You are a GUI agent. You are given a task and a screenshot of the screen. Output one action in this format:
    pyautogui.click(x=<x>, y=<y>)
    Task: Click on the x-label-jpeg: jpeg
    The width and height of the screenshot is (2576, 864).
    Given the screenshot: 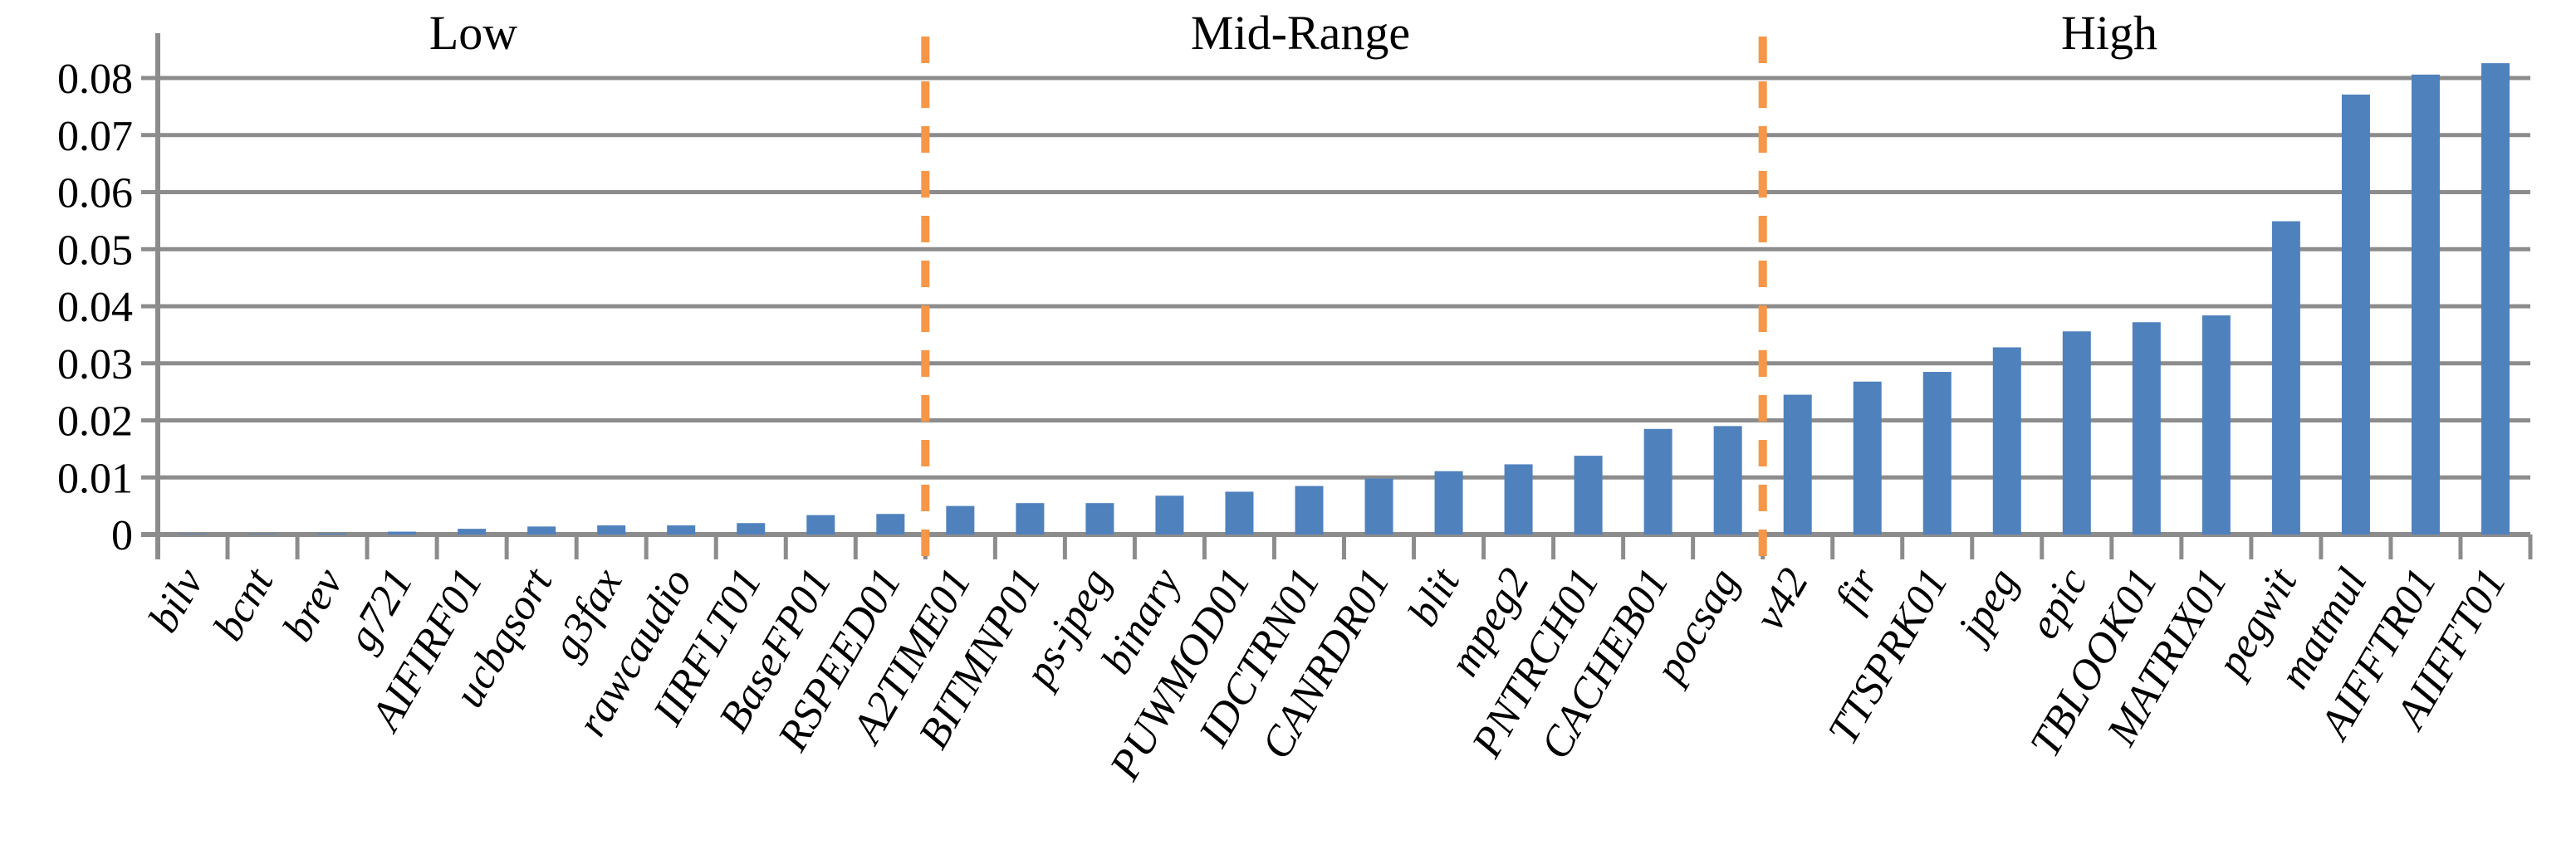 What is the action you would take?
    pyautogui.click(x=1987, y=607)
    